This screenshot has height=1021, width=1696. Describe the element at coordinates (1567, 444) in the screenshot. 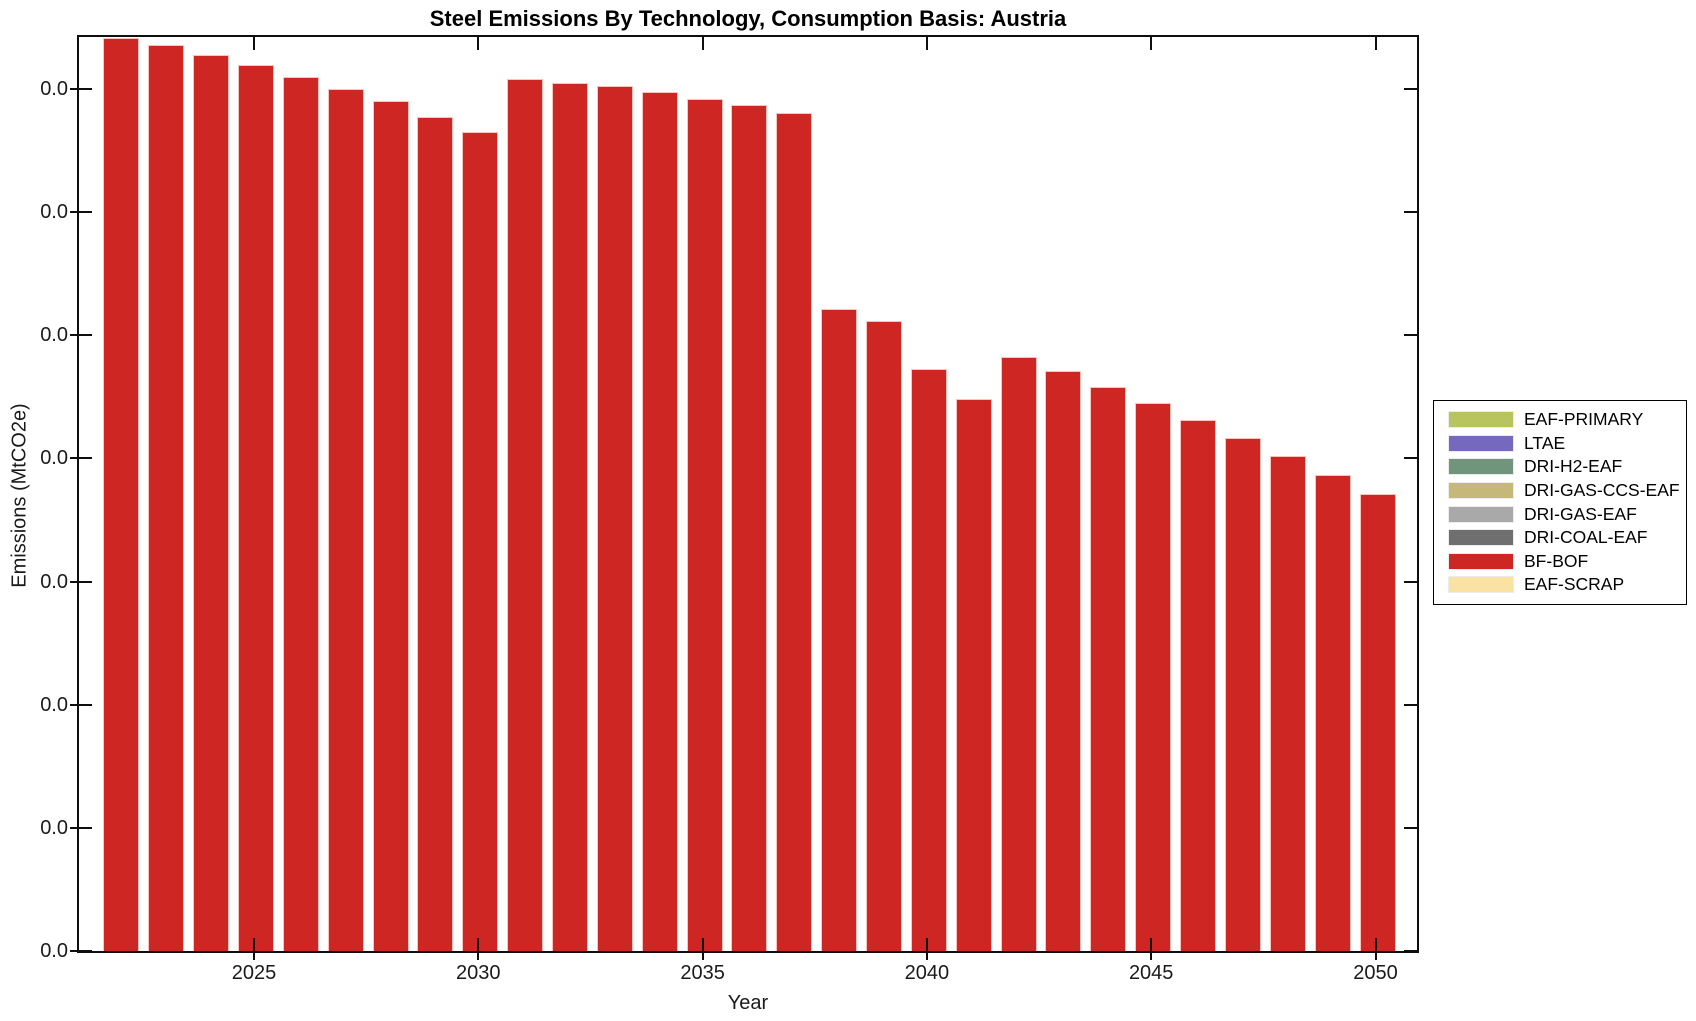

I see `legend-item-ltae: LTAE` at that location.